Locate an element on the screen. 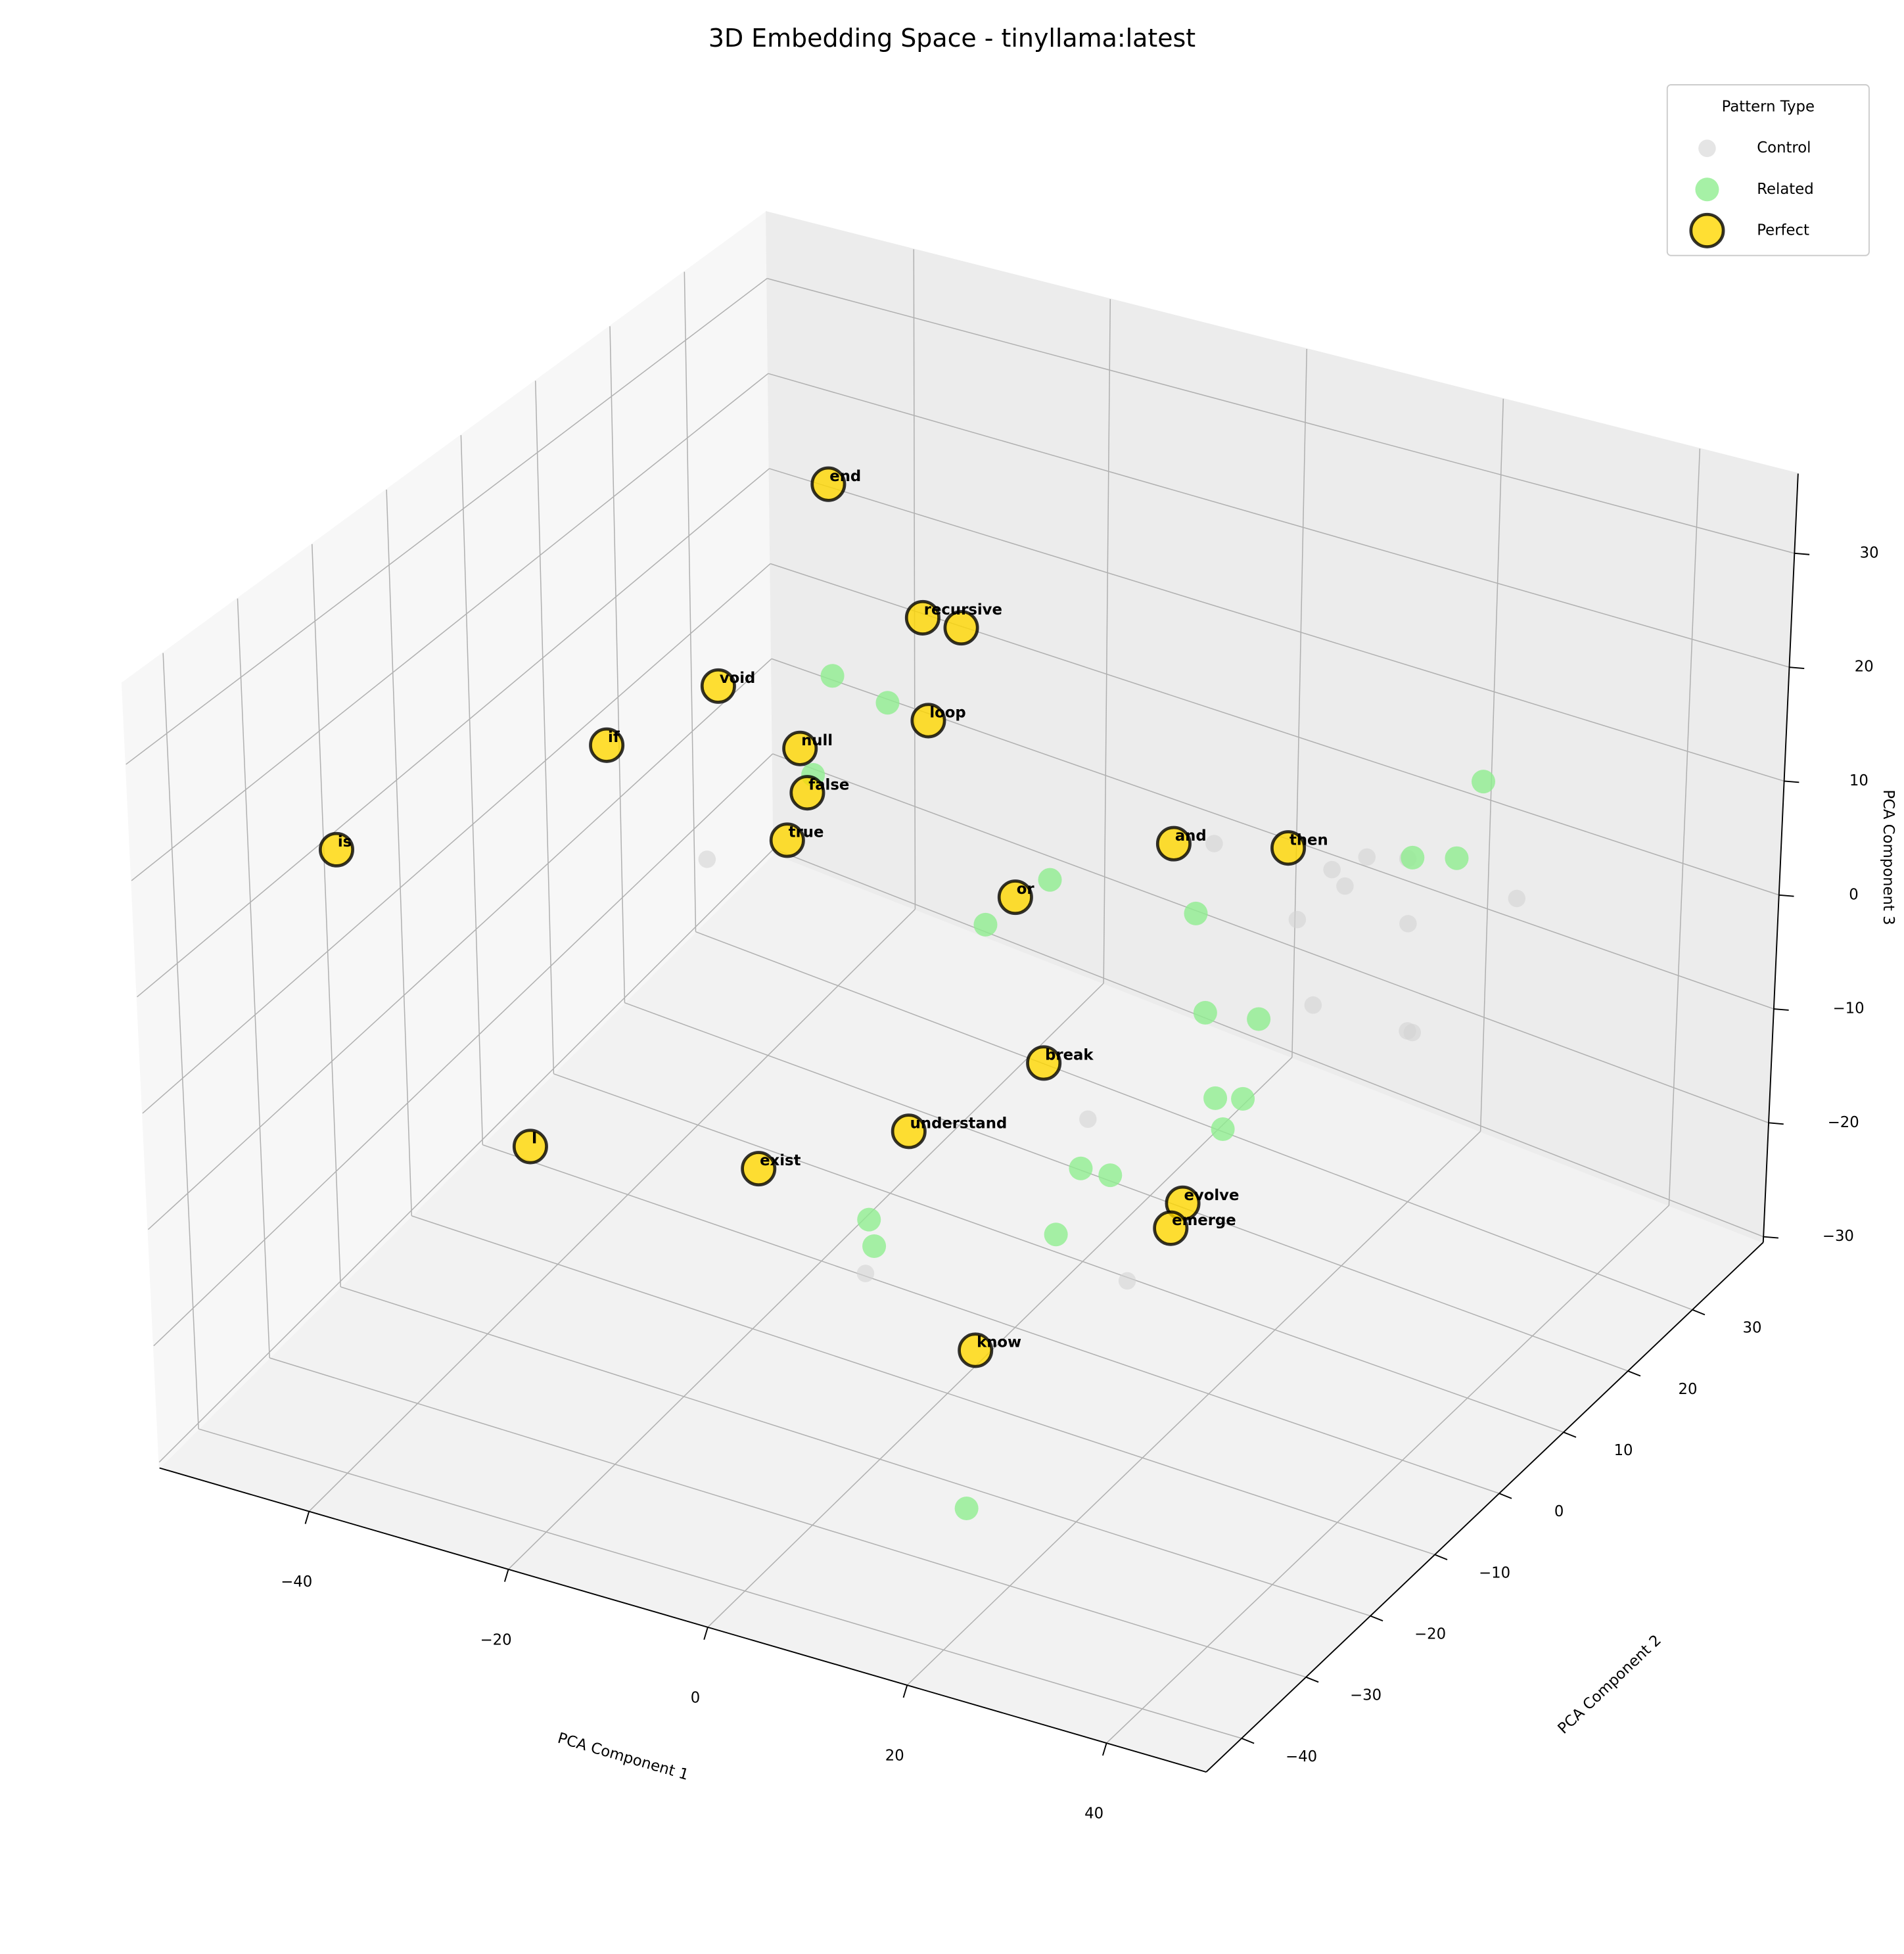 This screenshot has height=1954, width=1904. z-tick-label: 10 is located at coordinates (1859, 780).